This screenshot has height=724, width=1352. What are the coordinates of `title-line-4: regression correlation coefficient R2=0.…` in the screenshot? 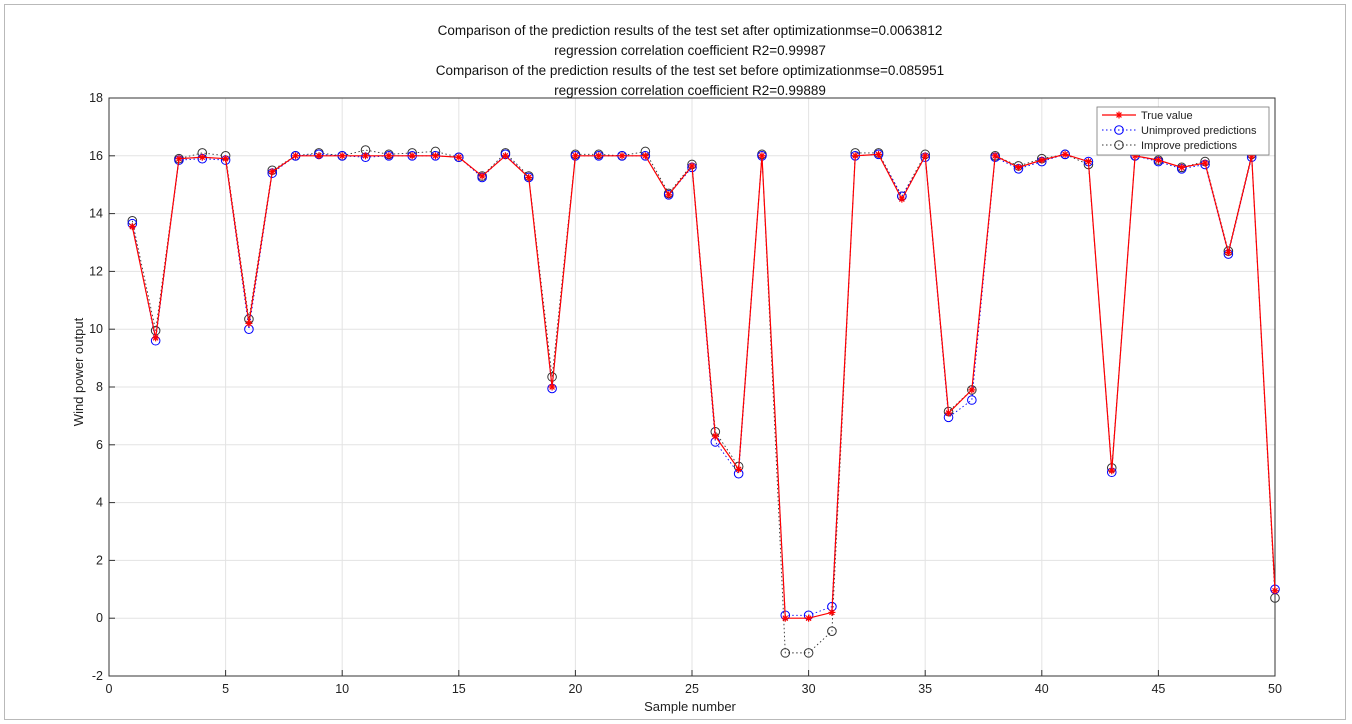 It's located at (690, 90).